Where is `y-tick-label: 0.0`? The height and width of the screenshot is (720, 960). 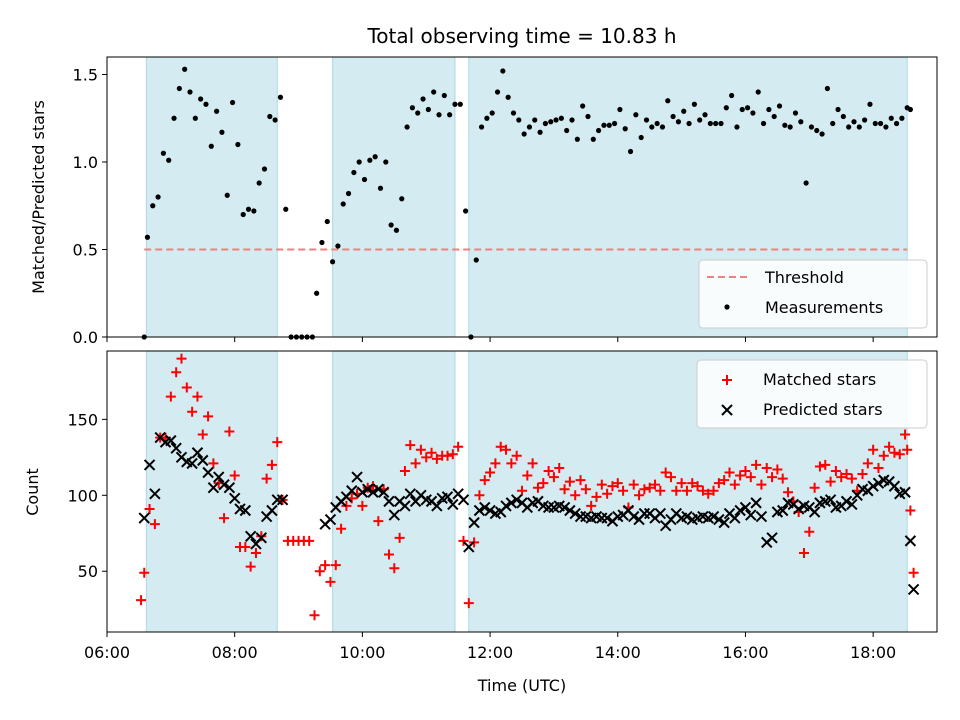 y-tick-label: 0.0 is located at coordinates (85, 337).